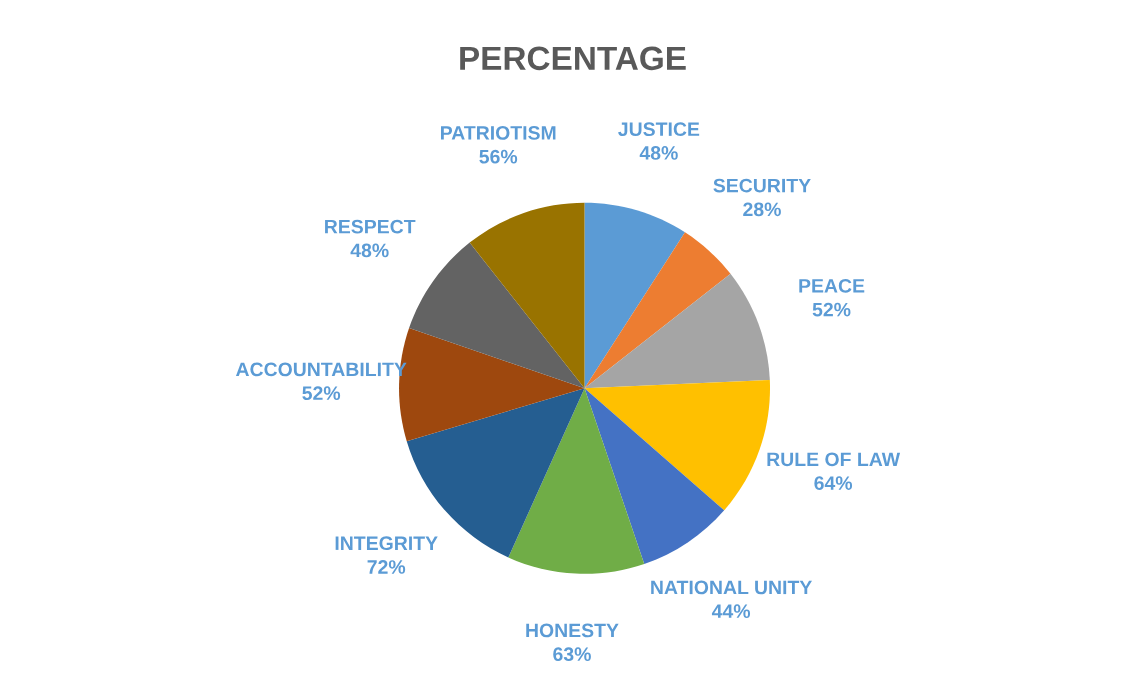 Image resolution: width=1145 pixels, height=680 pixels. What do you see at coordinates (833, 483) in the screenshot?
I see `data-label: 64%` at bounding box center [833, 483].